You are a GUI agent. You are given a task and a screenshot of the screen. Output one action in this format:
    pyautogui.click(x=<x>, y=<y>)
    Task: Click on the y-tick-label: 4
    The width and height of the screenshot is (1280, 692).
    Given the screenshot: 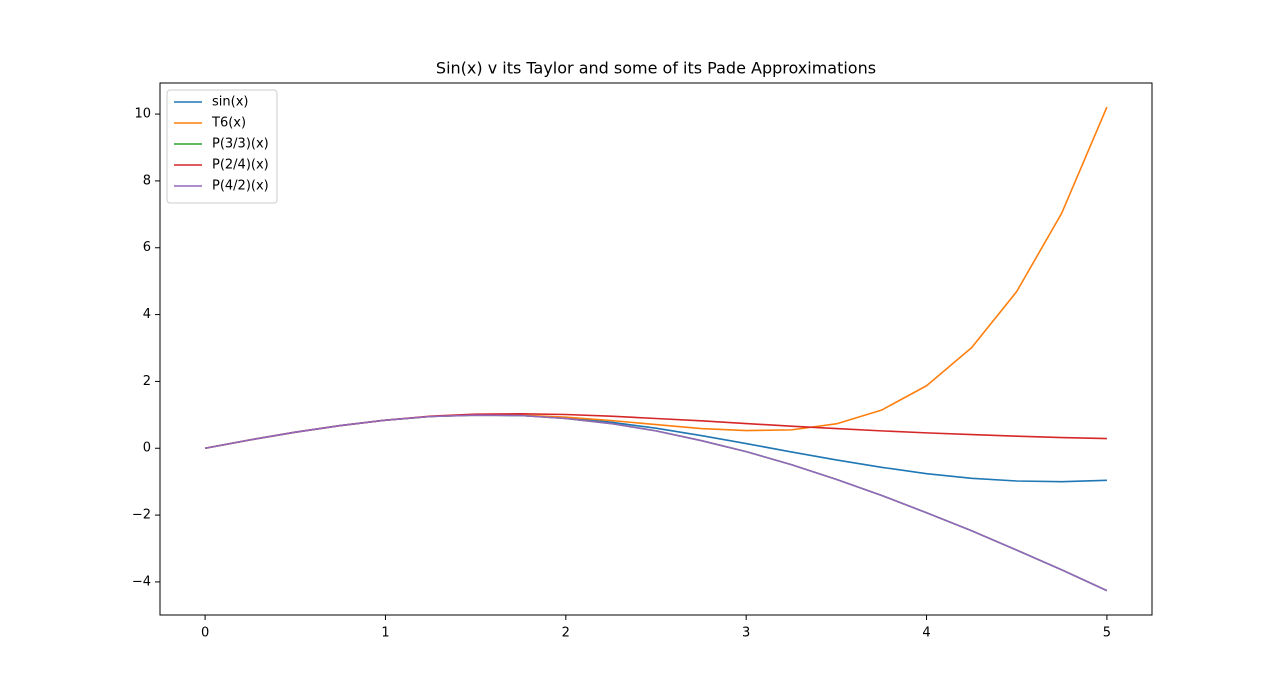 What is the action you would take?
    pyautogui.click(x=147, y=314)
    